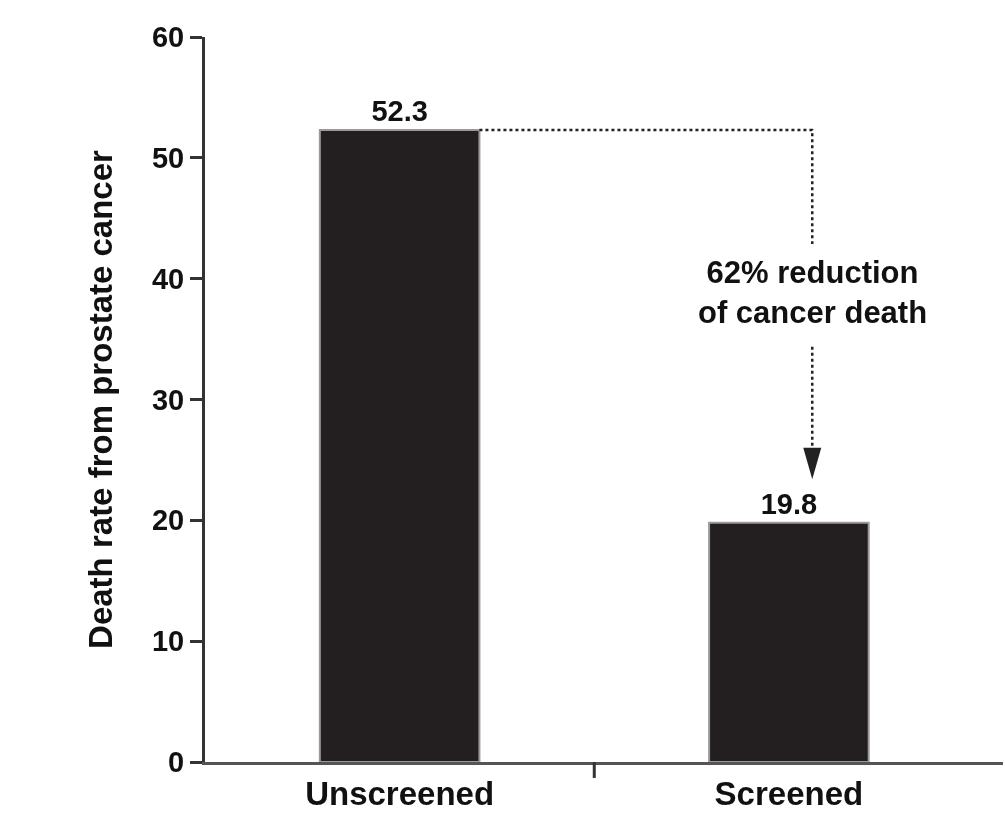  I want to click on annotation: 62% reduction of cancer death, so click(813, 293).